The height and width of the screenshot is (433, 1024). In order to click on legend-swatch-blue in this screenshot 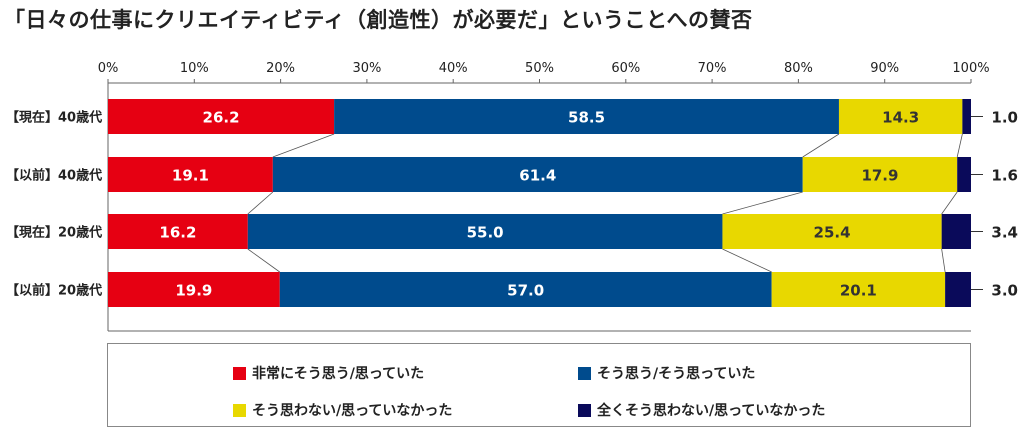, I will do `click(584, 373)`.